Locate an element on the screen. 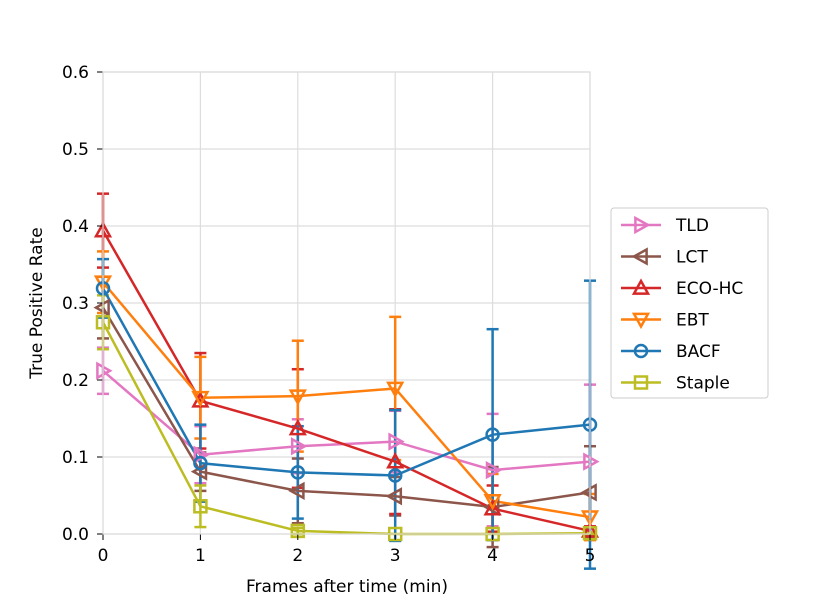 This screenshot has height=600, width=825. legend-box is located at coordinates (689, 303).